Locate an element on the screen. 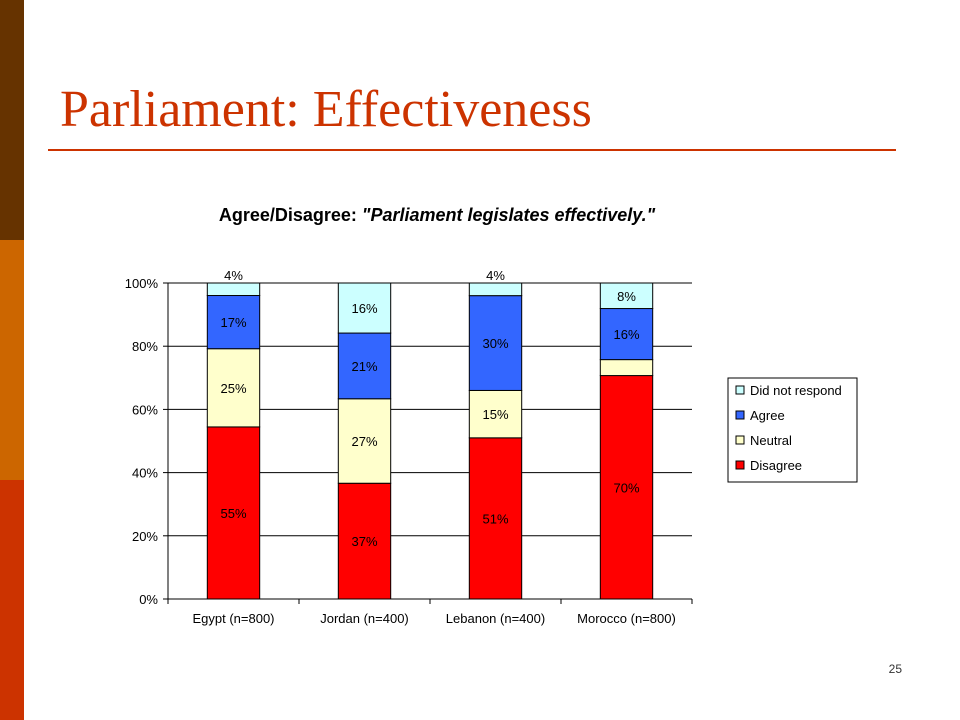  data-label: 70% is located at coordinates (626, 487).